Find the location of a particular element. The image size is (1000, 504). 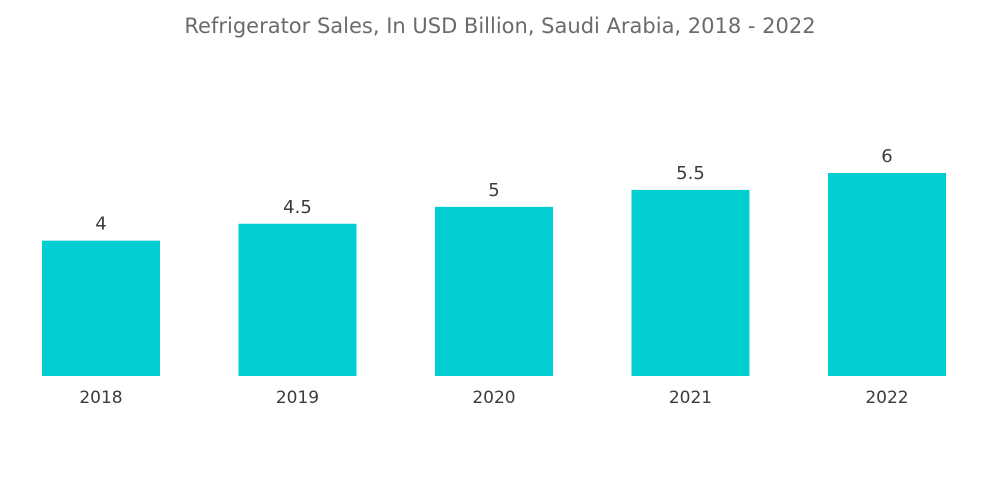

x-tick-label-2021: 2021 is located at coordinates (690, 398).